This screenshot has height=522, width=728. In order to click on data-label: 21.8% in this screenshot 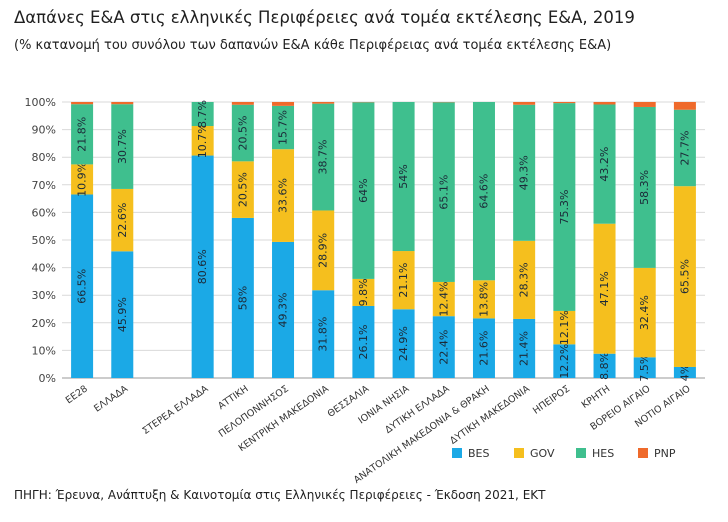, I will do `click(82, 134)`.